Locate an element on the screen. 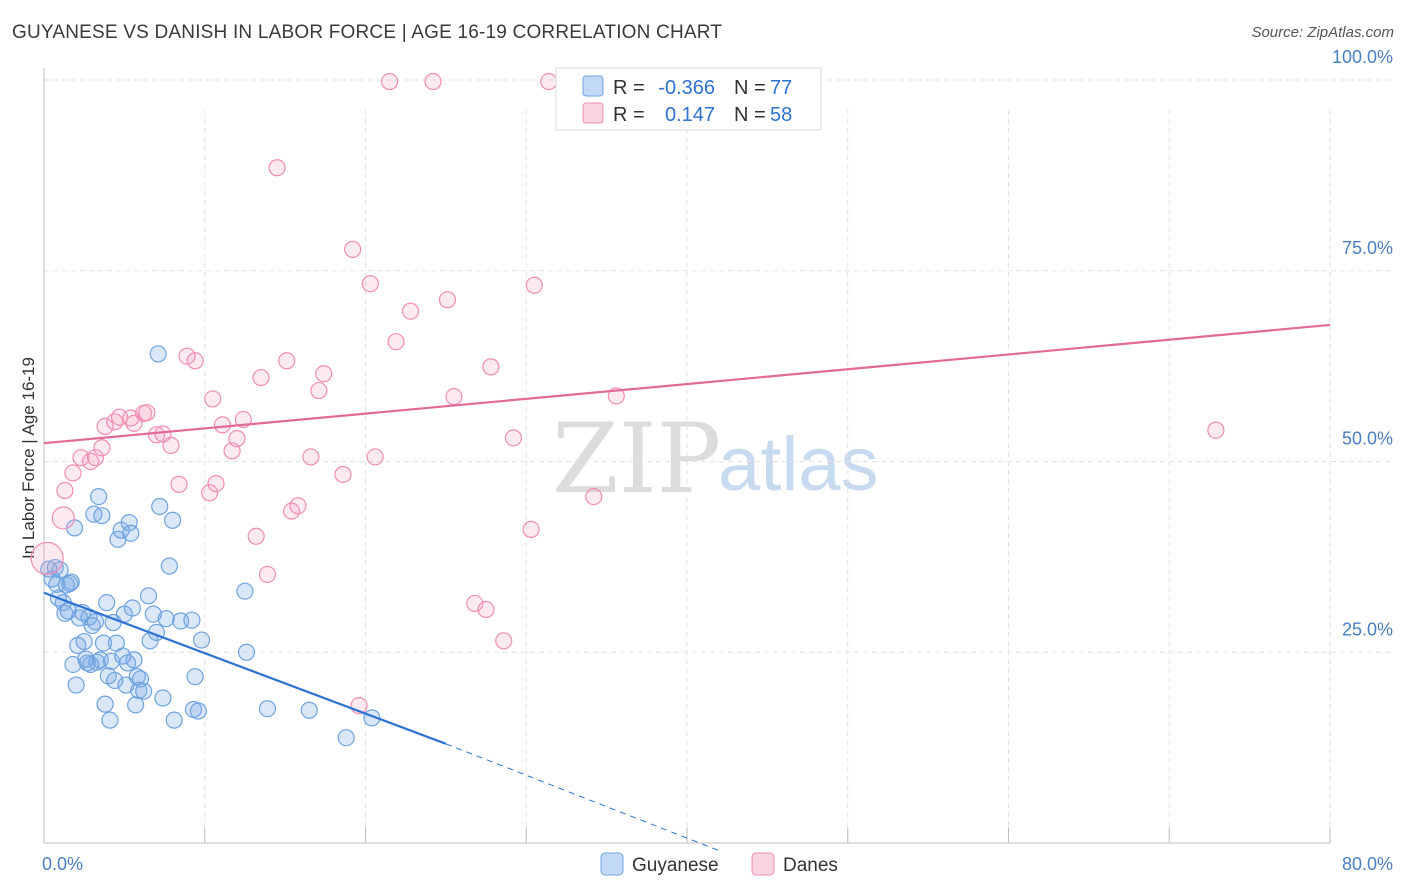 This screenshot has width=1406, height=892. legend-n-label-guyanese: N = is located at coordinates (750, 88).